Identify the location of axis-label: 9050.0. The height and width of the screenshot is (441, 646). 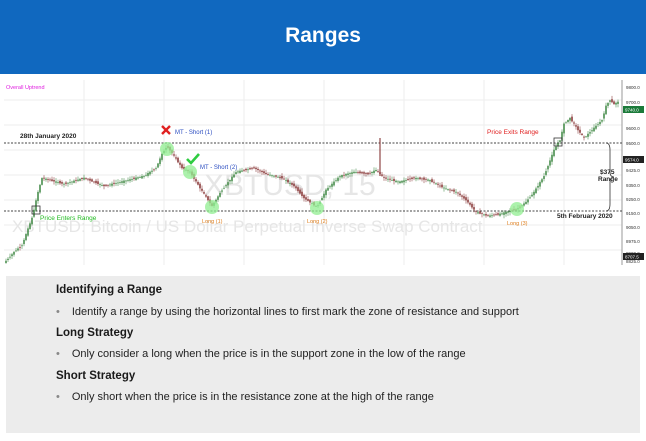
(633, 227).